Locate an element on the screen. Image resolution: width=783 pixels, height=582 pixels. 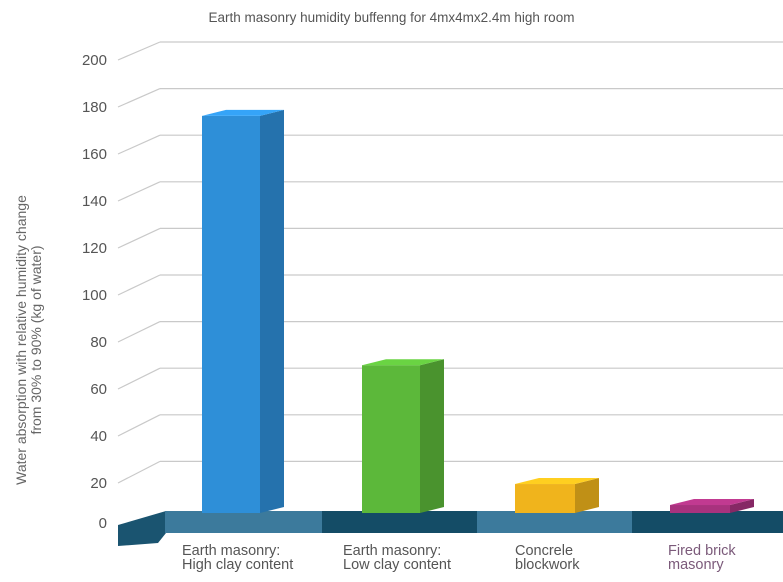
x-tick-label: Fired brick masonry is located at coordinates (702, 558).